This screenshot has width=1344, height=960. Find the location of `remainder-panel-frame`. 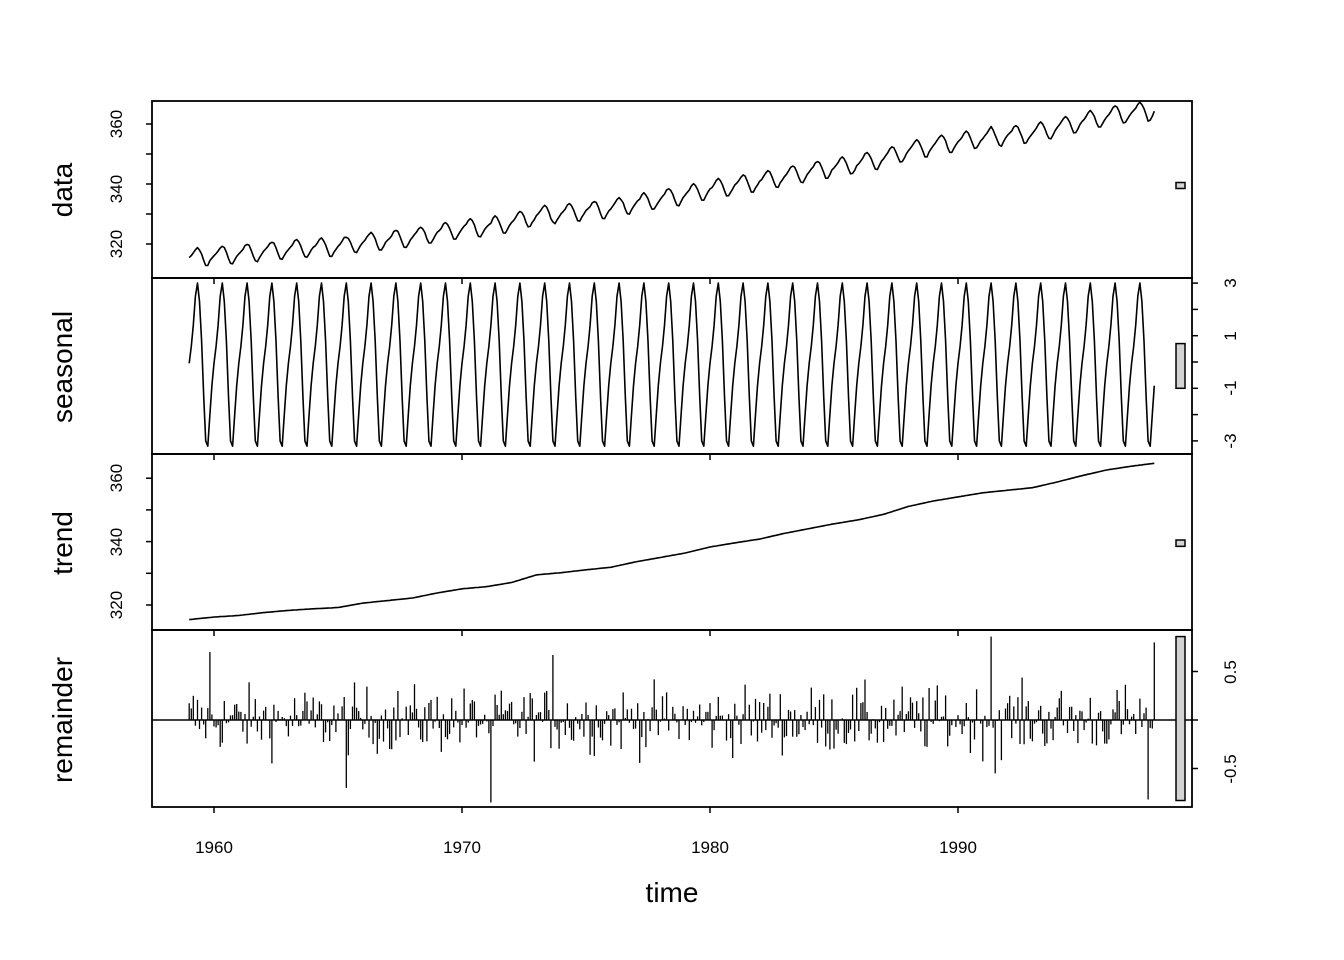

remainder-panel-frame is located at coordinates (672, 718).